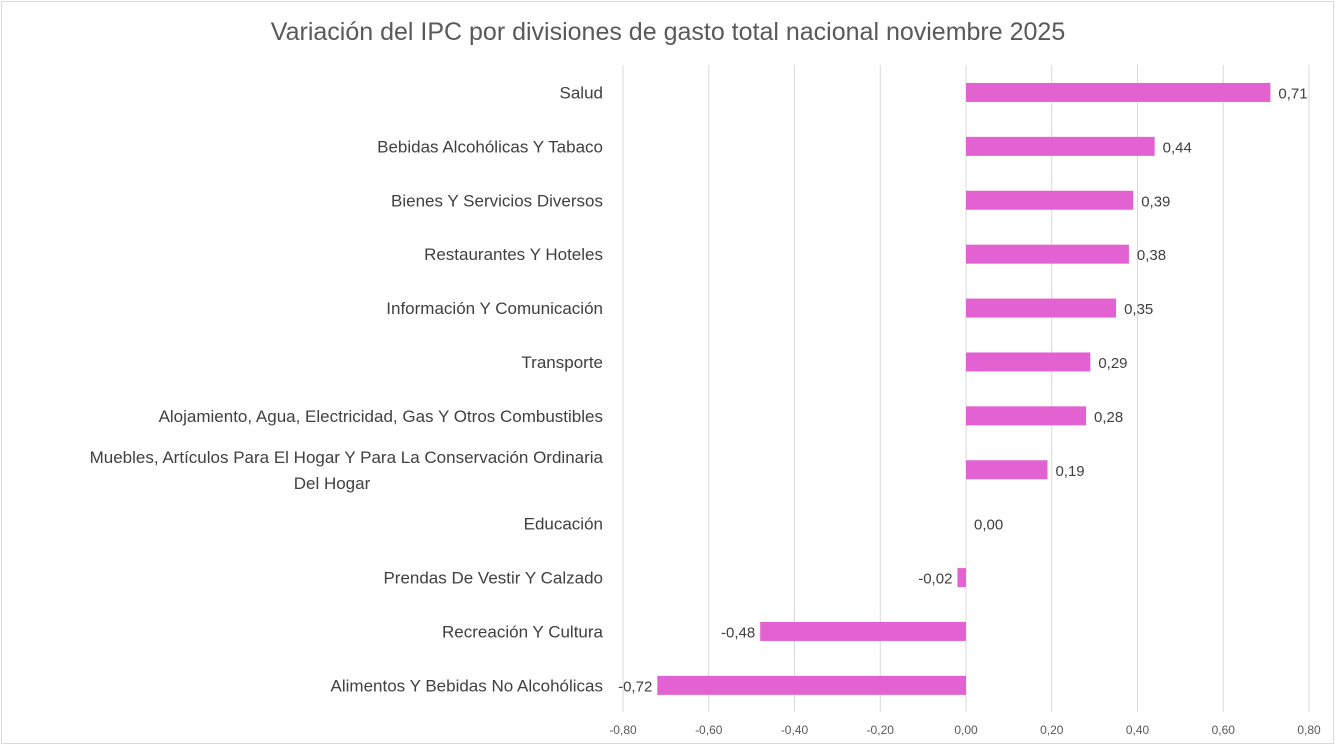 The width and height of the screenshot is (1337, 747). Describe the element at coordinates (635, 686) in the screenshot. I see `data-label: -0,72` at that location.